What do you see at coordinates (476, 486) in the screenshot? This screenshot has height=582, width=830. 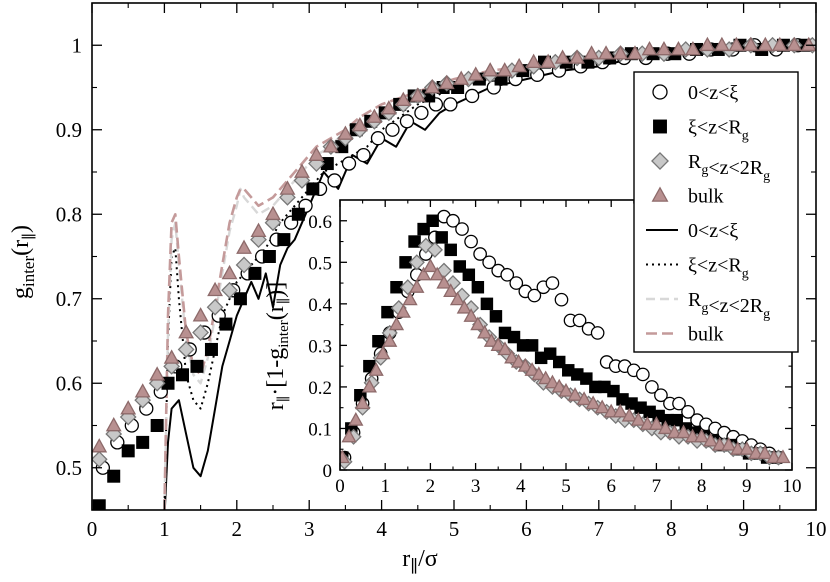 I see `inset-x-tick-label: 3` at bounding box center [476, 486].